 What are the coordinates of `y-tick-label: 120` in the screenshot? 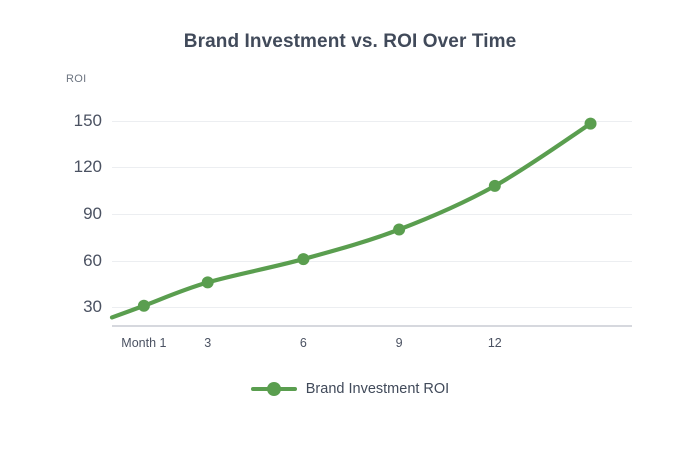 It's located at (87, 167).